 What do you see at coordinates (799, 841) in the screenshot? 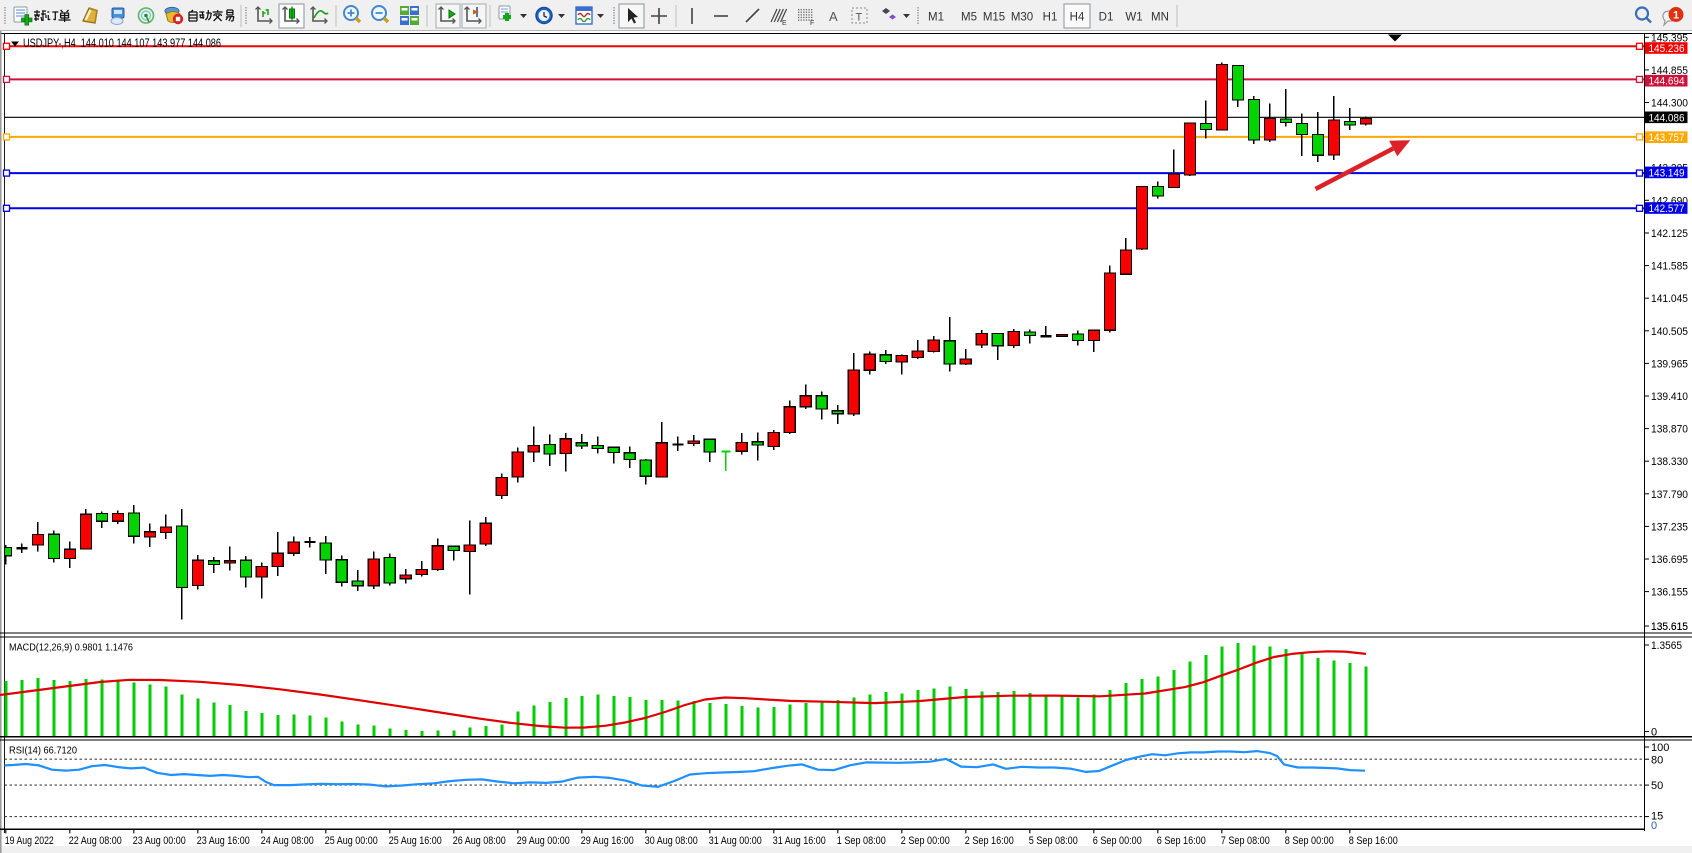
I see `svg-text: 31 Aug 16:00` at bounding box center [799, 841].